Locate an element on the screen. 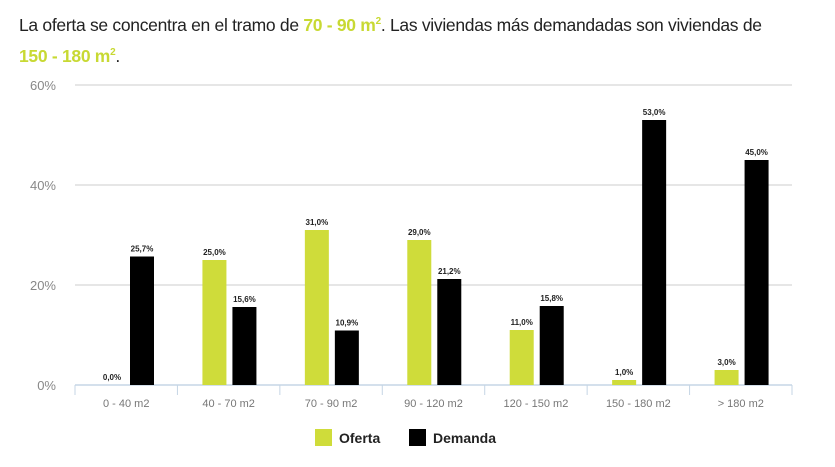  x-tick-label: 70 - 90 m2 is located at coordinates (331, 404).